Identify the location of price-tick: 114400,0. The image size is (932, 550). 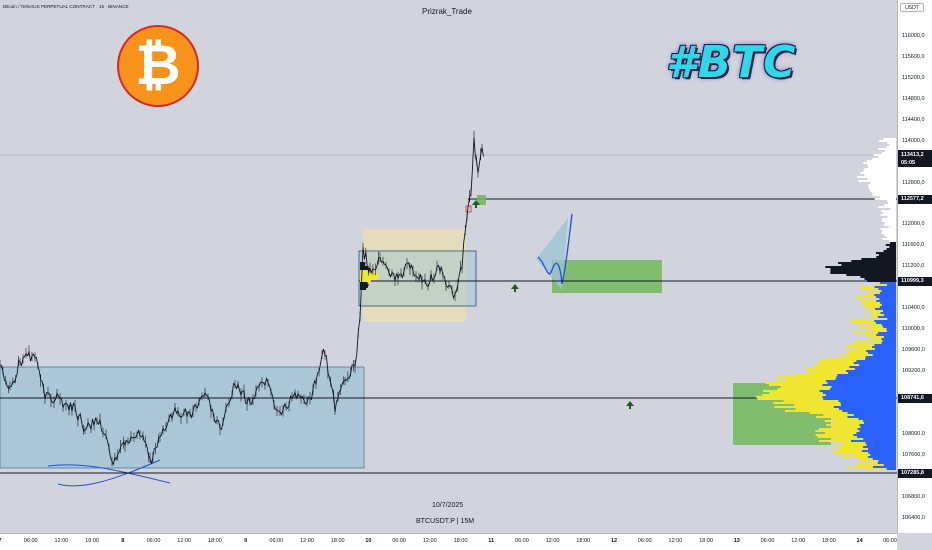
(913, 120).